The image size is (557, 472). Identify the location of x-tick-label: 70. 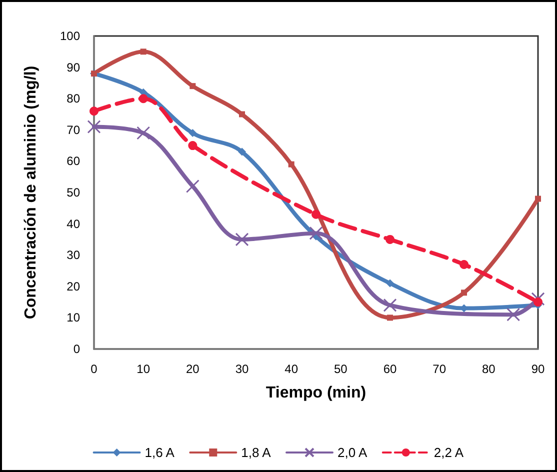
(439, 369).